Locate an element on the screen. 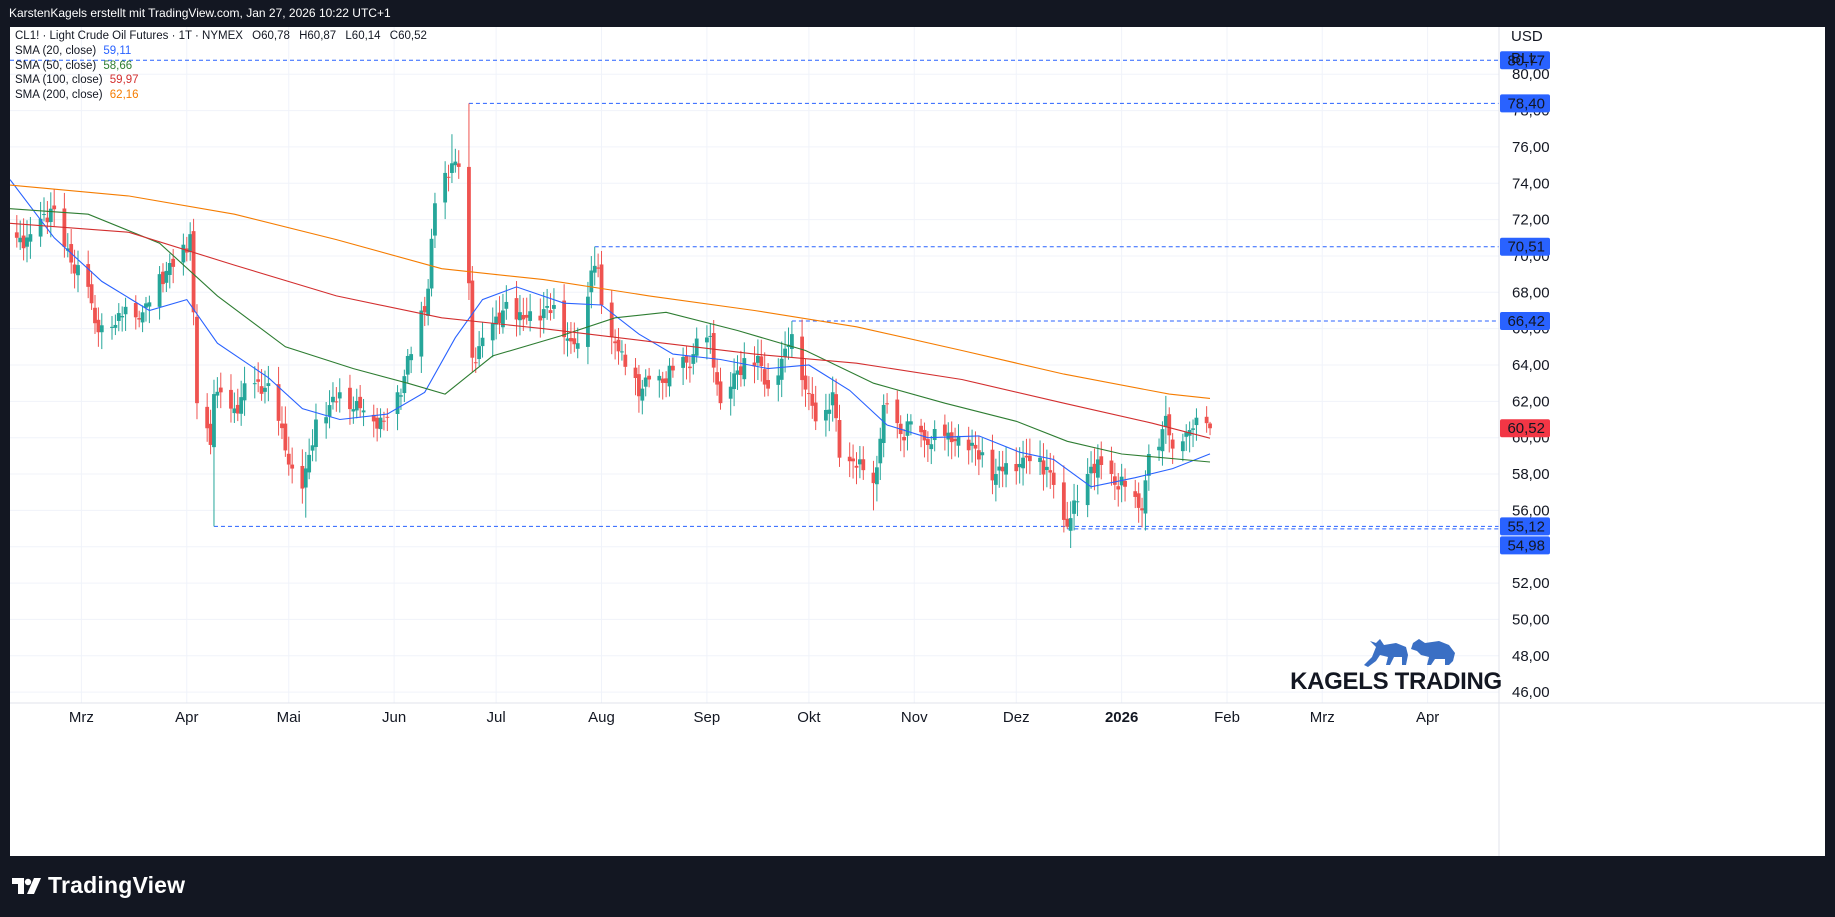 The image size is (1835, 917). time-tick-label: 2026 is located at coordinates (1121, 717).